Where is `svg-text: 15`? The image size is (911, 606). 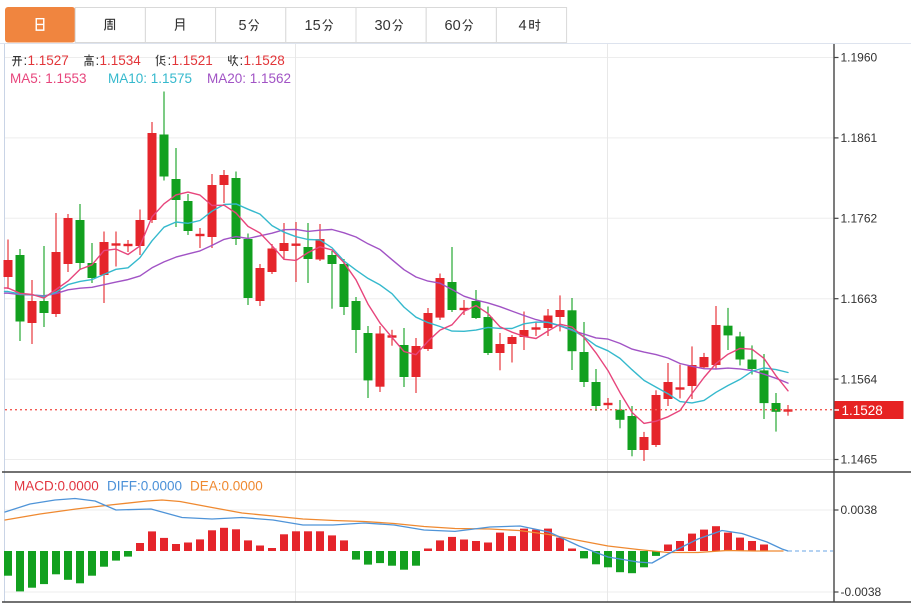 svg-text: 15 is located at coordinates (313, 26).